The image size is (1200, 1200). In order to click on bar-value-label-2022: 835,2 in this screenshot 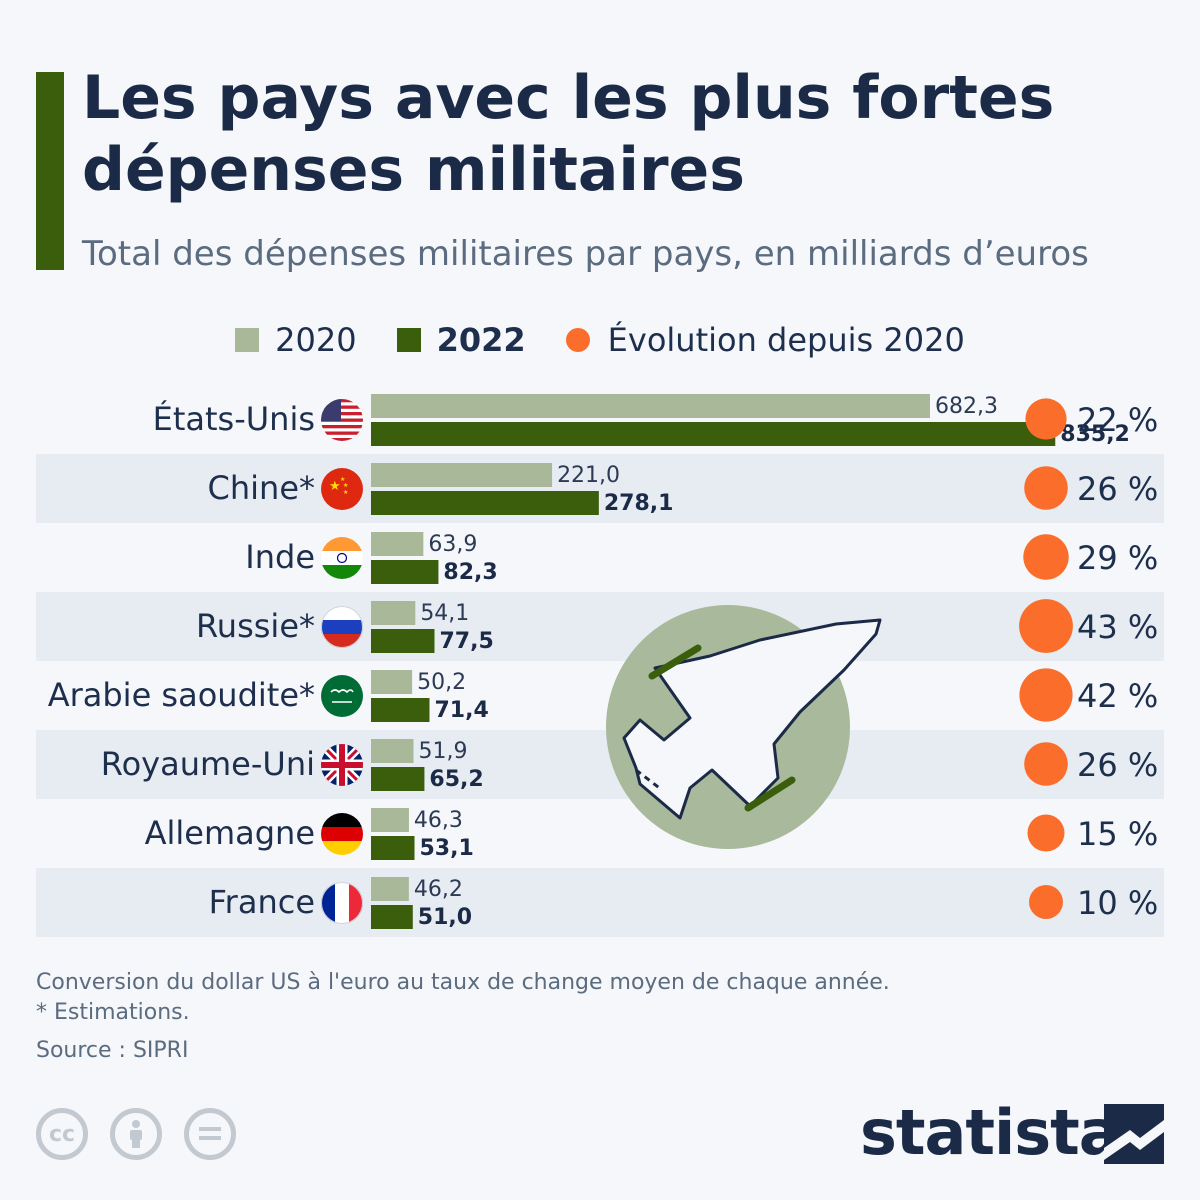, I will do `click(1095, 434)`.